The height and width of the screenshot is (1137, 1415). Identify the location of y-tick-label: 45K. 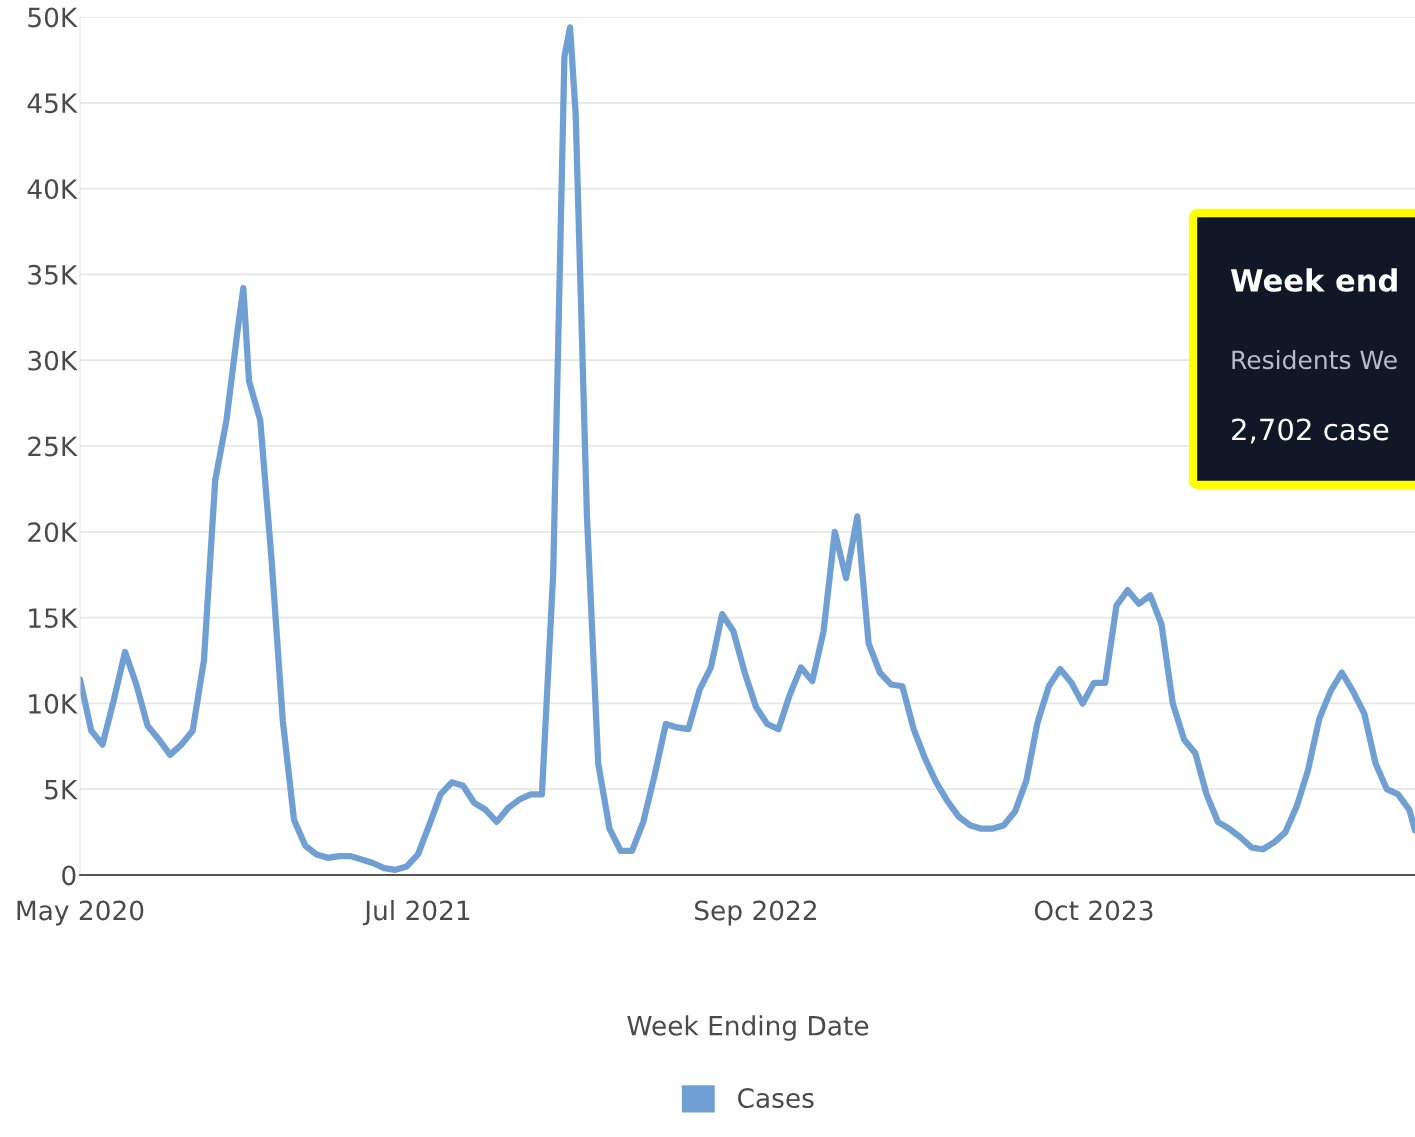
(52, 103).